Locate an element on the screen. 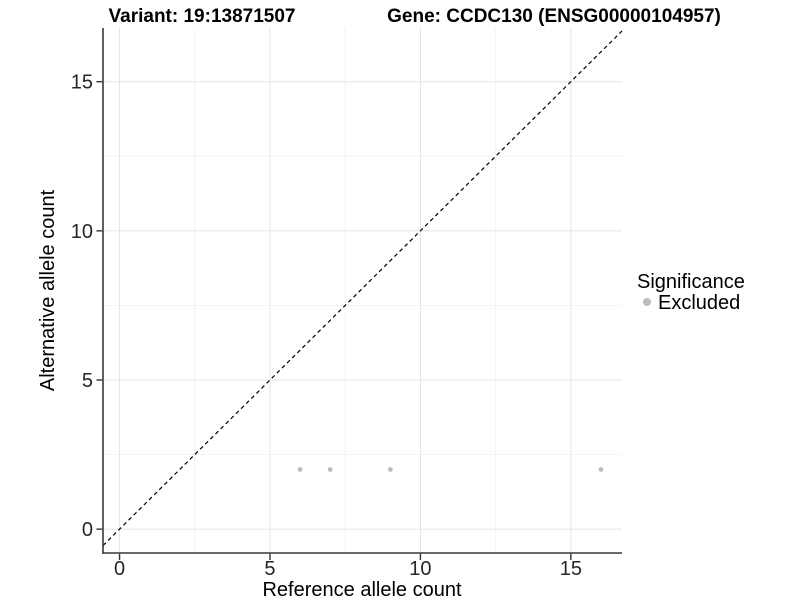  y-tick-label: 15 is located at coordinates (82, 83).